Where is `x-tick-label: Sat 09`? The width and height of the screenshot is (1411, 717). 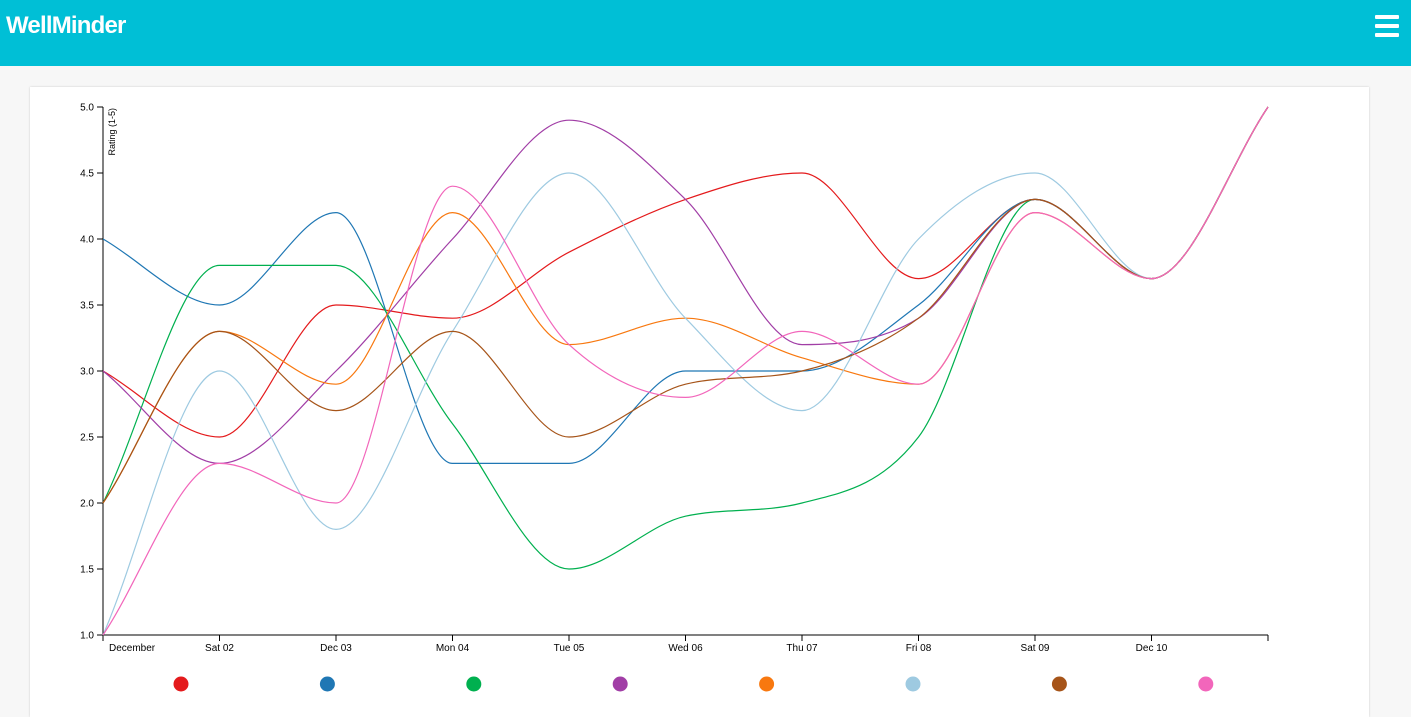
x-tick-label: Sat 09 is located at coordinates (1035, 648).